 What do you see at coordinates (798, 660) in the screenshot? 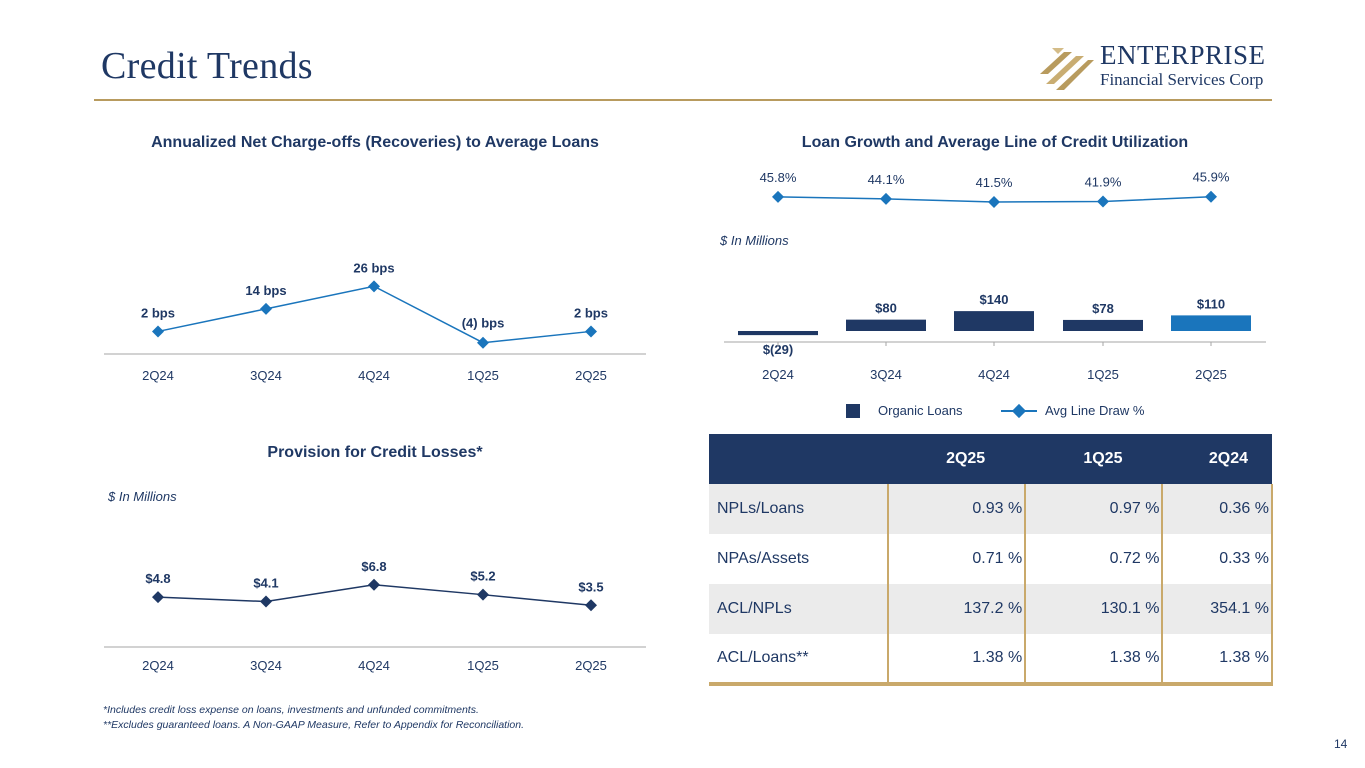
I see `row-label: ACL/Loans**` at bounding box center [798, 660].